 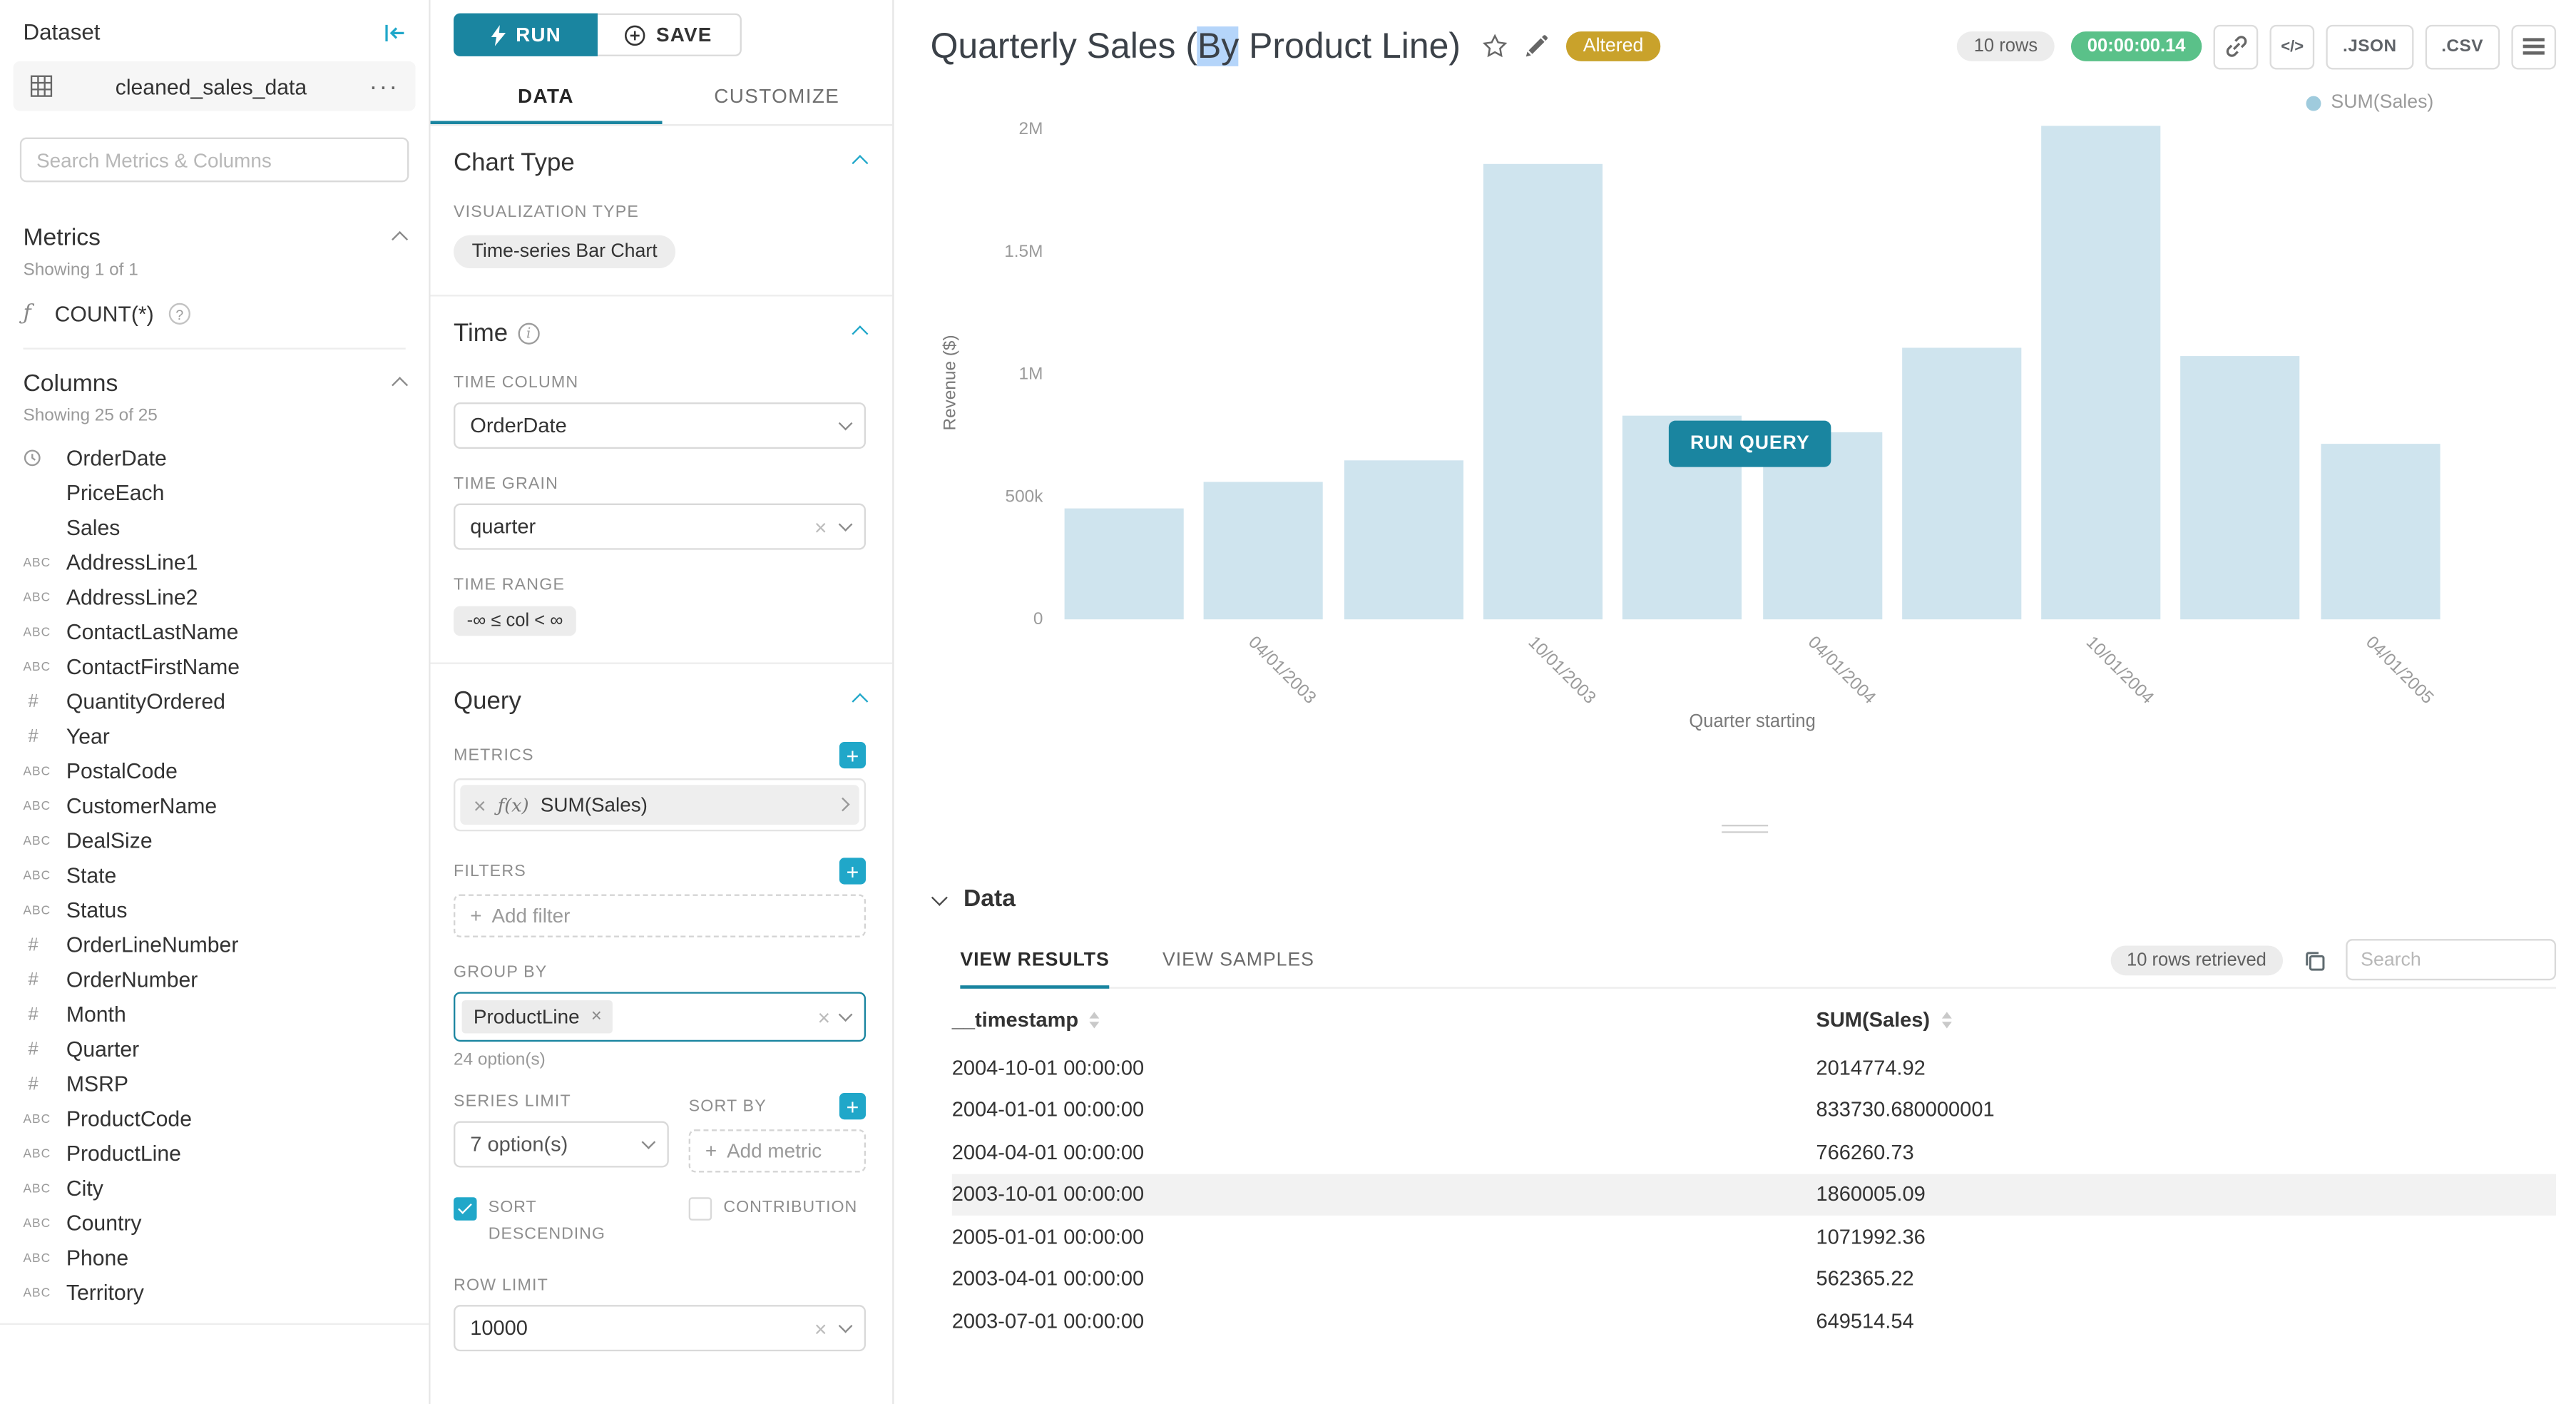 What do you see at coordinates (214, 631) in the screenshot?
I see `column-item: ABC ContactLastName` at bounding box center [214, 631].